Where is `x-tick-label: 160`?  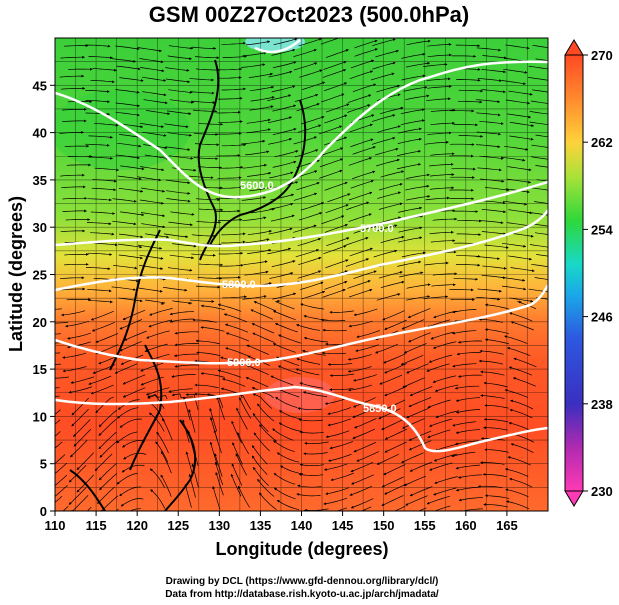
x-tick-label: 160 is located at coordinates (466, 525).